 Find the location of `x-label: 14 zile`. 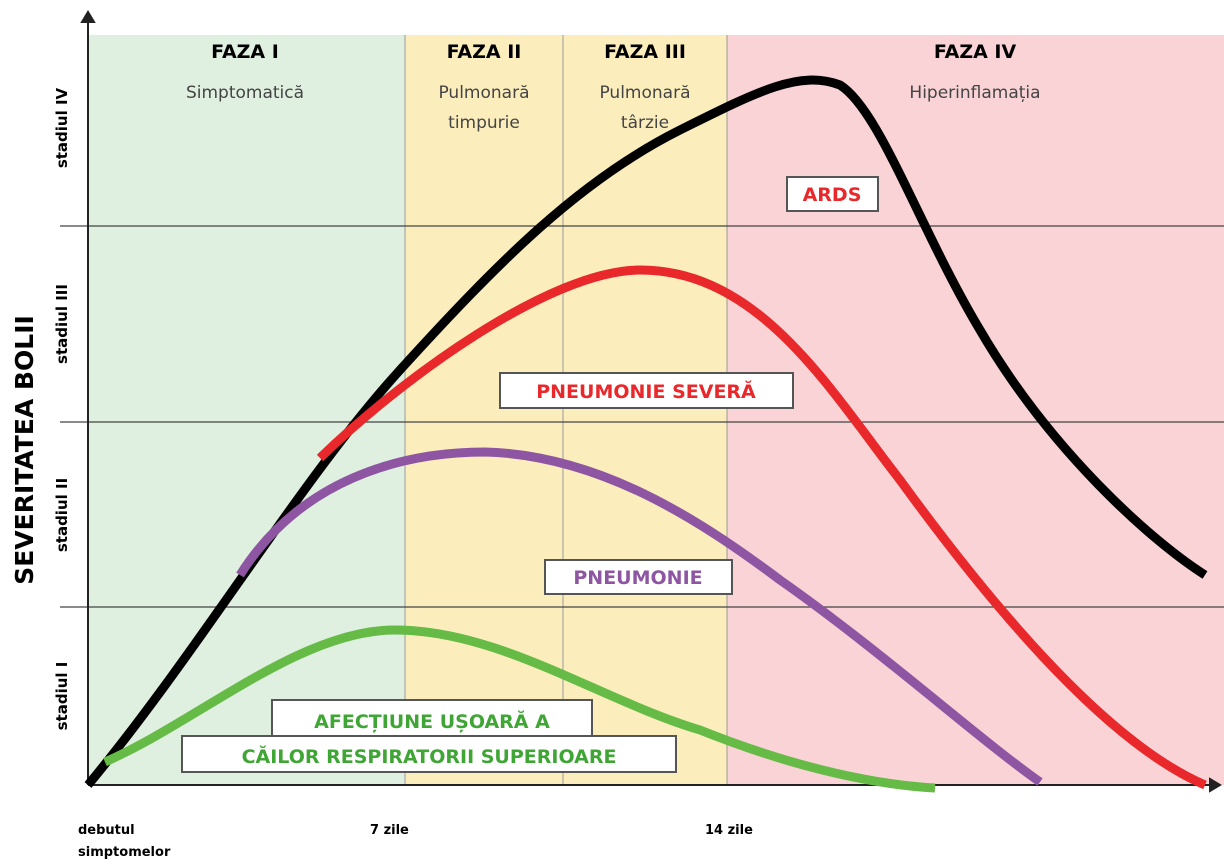

x-label: 14 zile is located at coordinates (729, 830).